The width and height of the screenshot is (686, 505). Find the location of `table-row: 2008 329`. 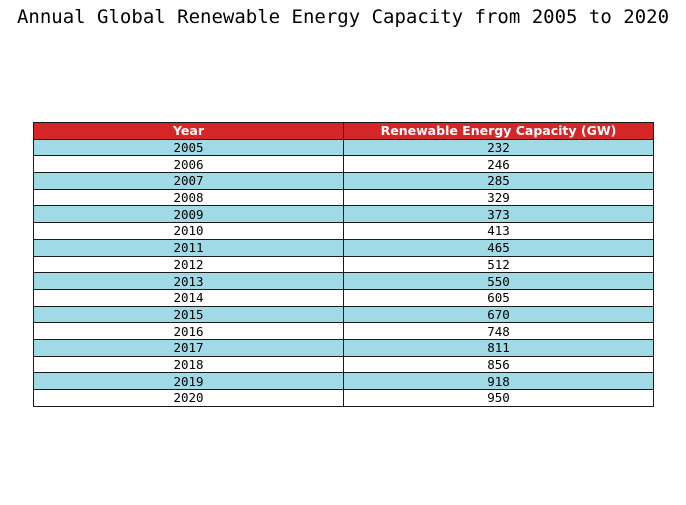

table-row: 2008 329 is located at coordinates (343, 197).